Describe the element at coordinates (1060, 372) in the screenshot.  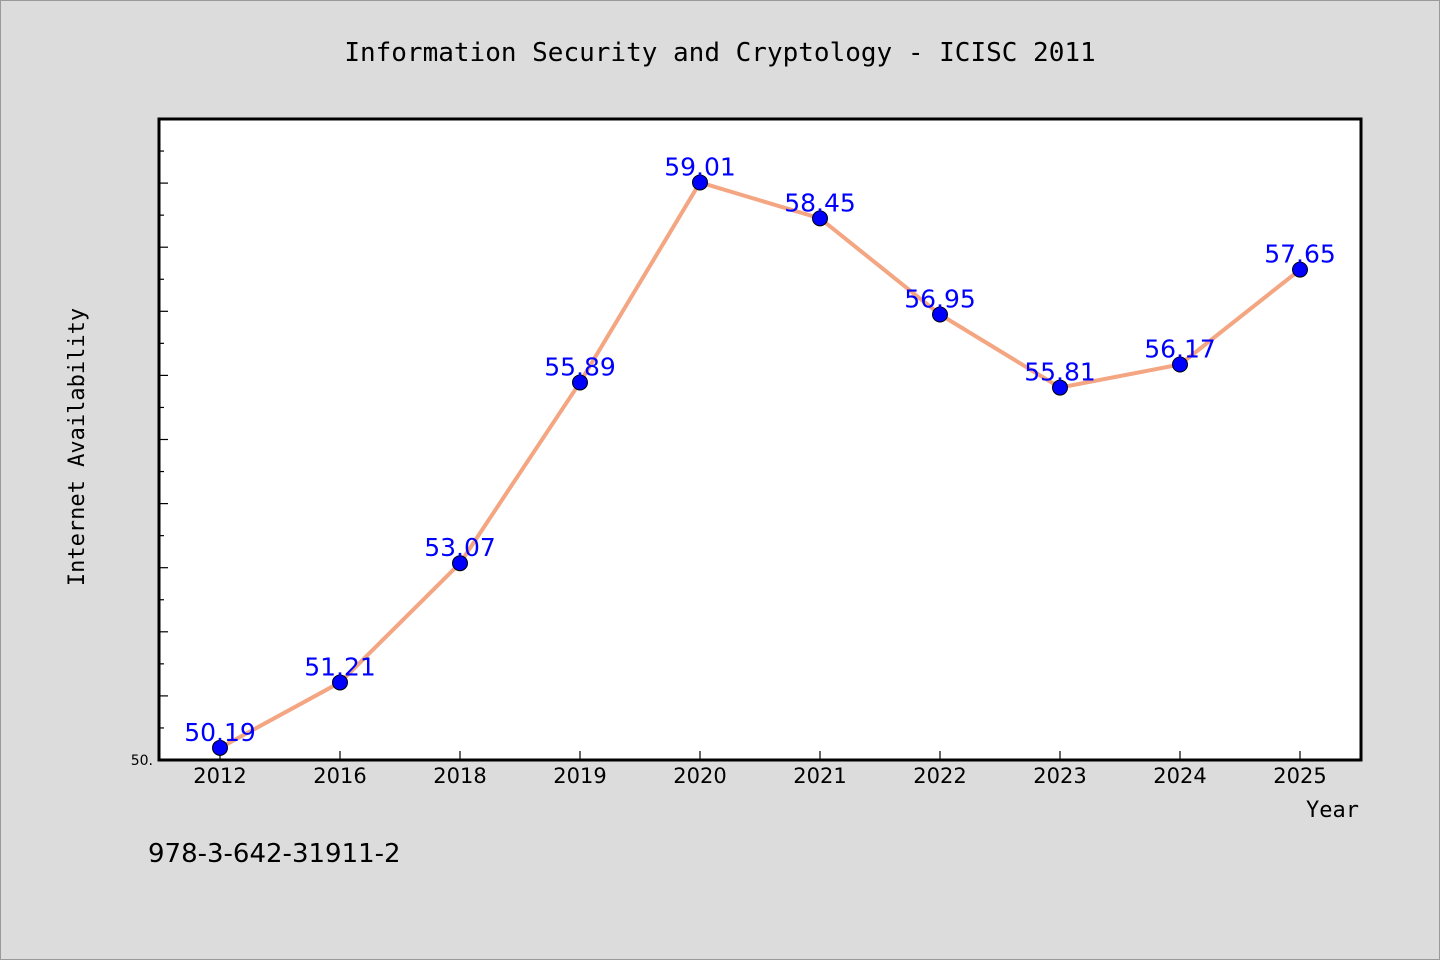
I see `data-label: 55.81` at that location.